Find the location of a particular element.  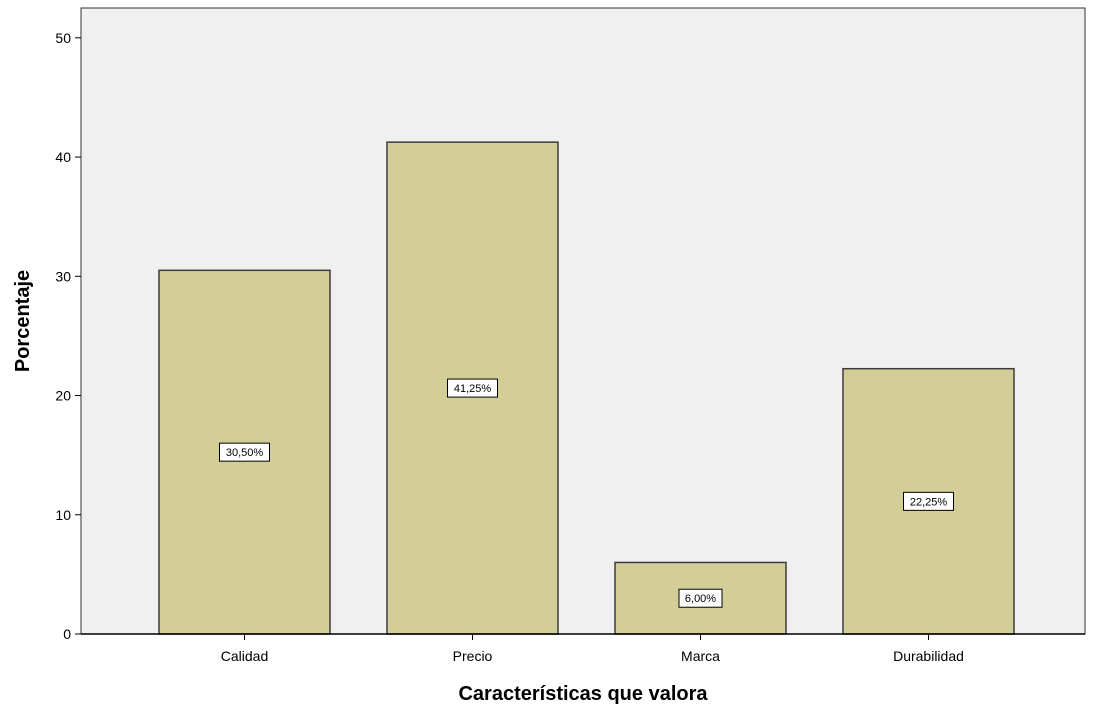

y-tick-label: 10 is located at coordinates (63, 515).